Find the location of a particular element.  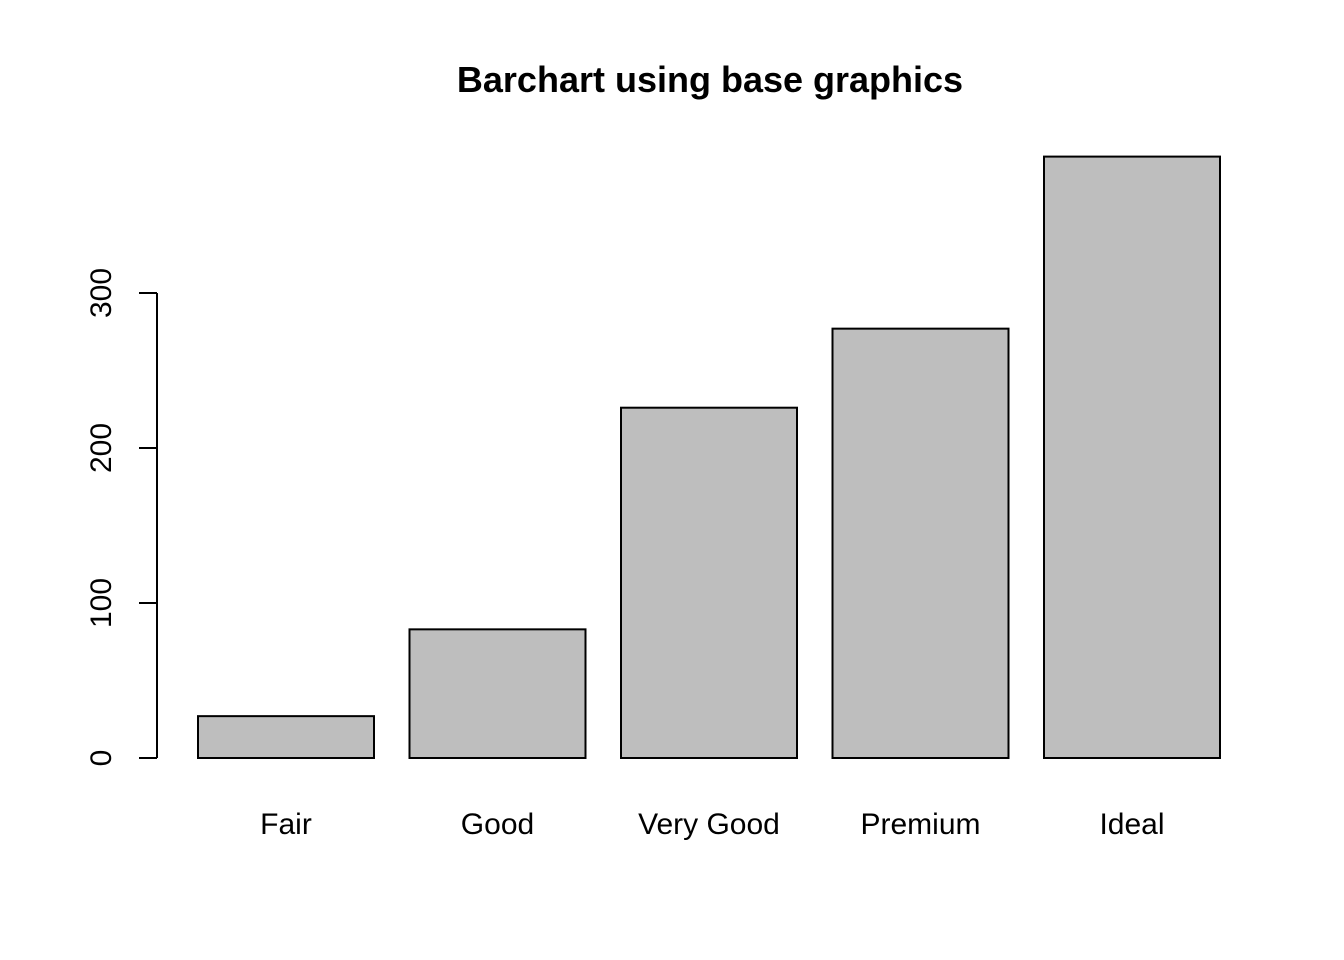

x-tick-label: Premium is located at coordinates (920, 824).